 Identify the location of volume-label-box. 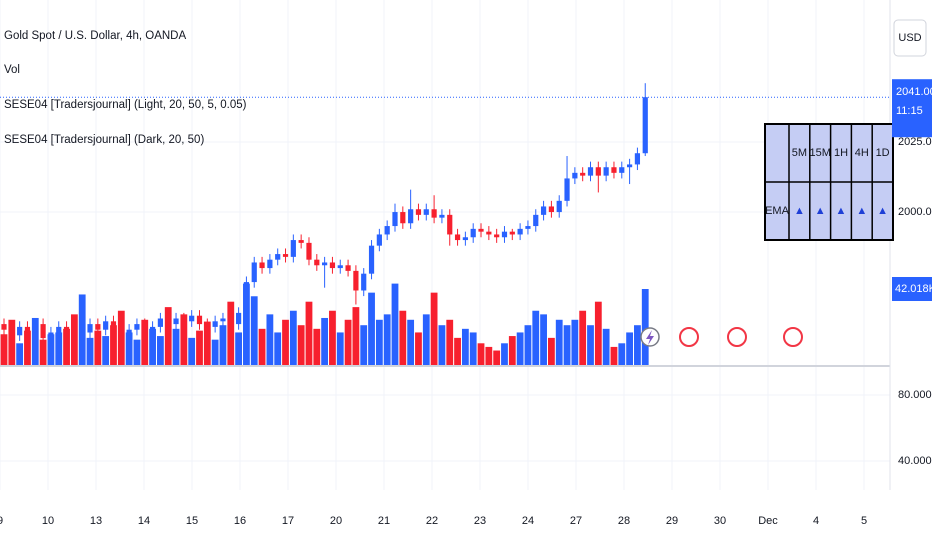
(912, 289).